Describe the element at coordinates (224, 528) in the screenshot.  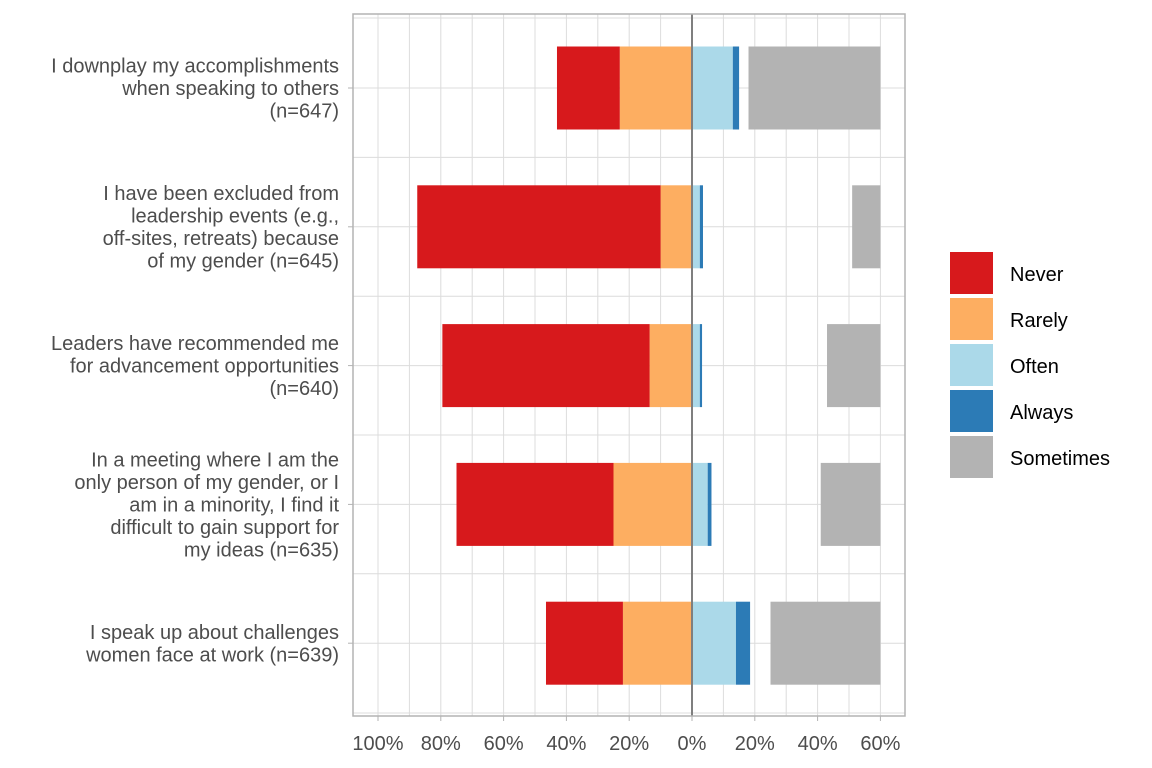
I see `category-label-line: difficult to gain support for` at that location.